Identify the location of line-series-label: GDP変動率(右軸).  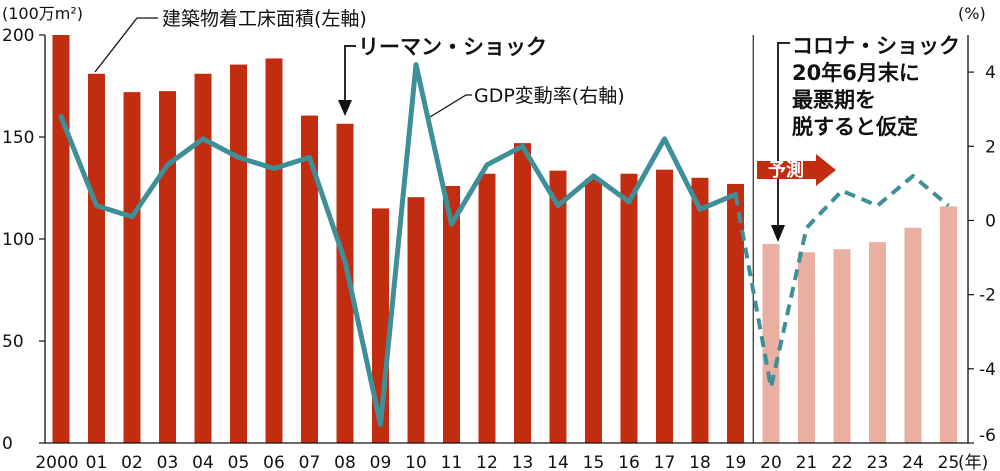
(549, 96).